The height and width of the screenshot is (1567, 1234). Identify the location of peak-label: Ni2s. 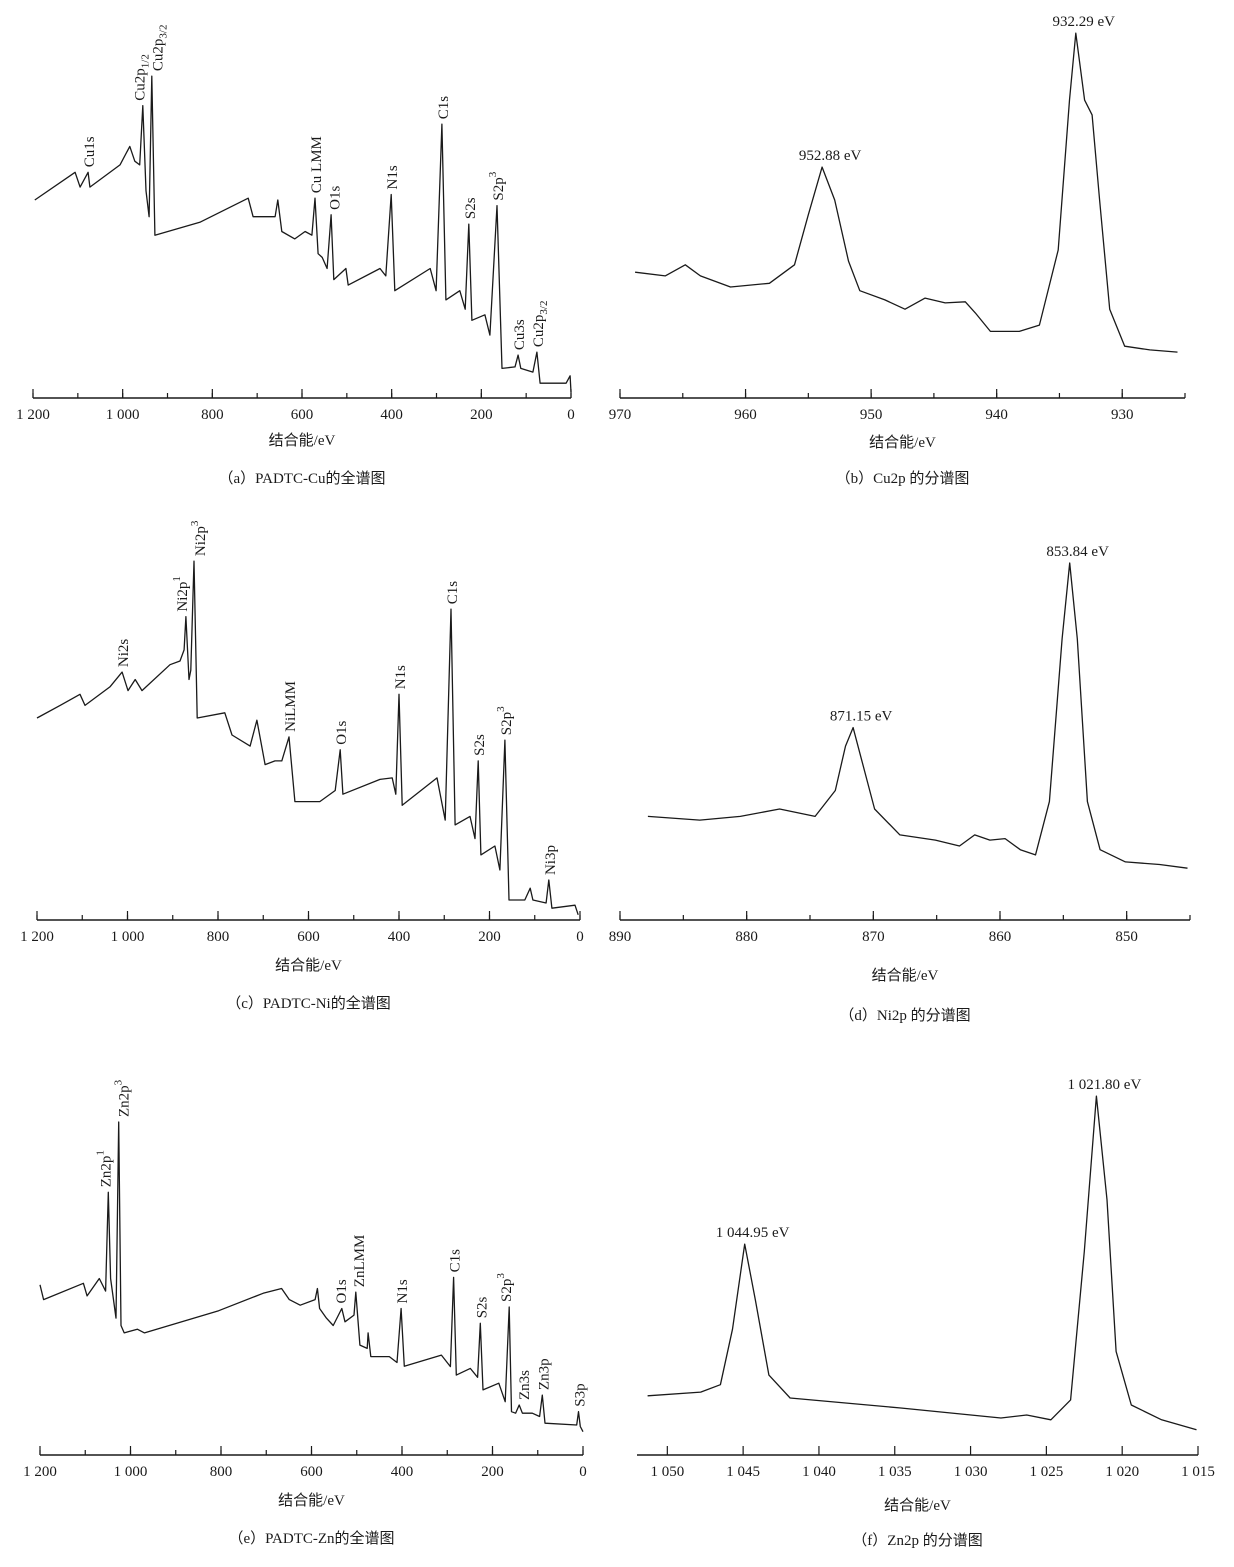
(124, 653).